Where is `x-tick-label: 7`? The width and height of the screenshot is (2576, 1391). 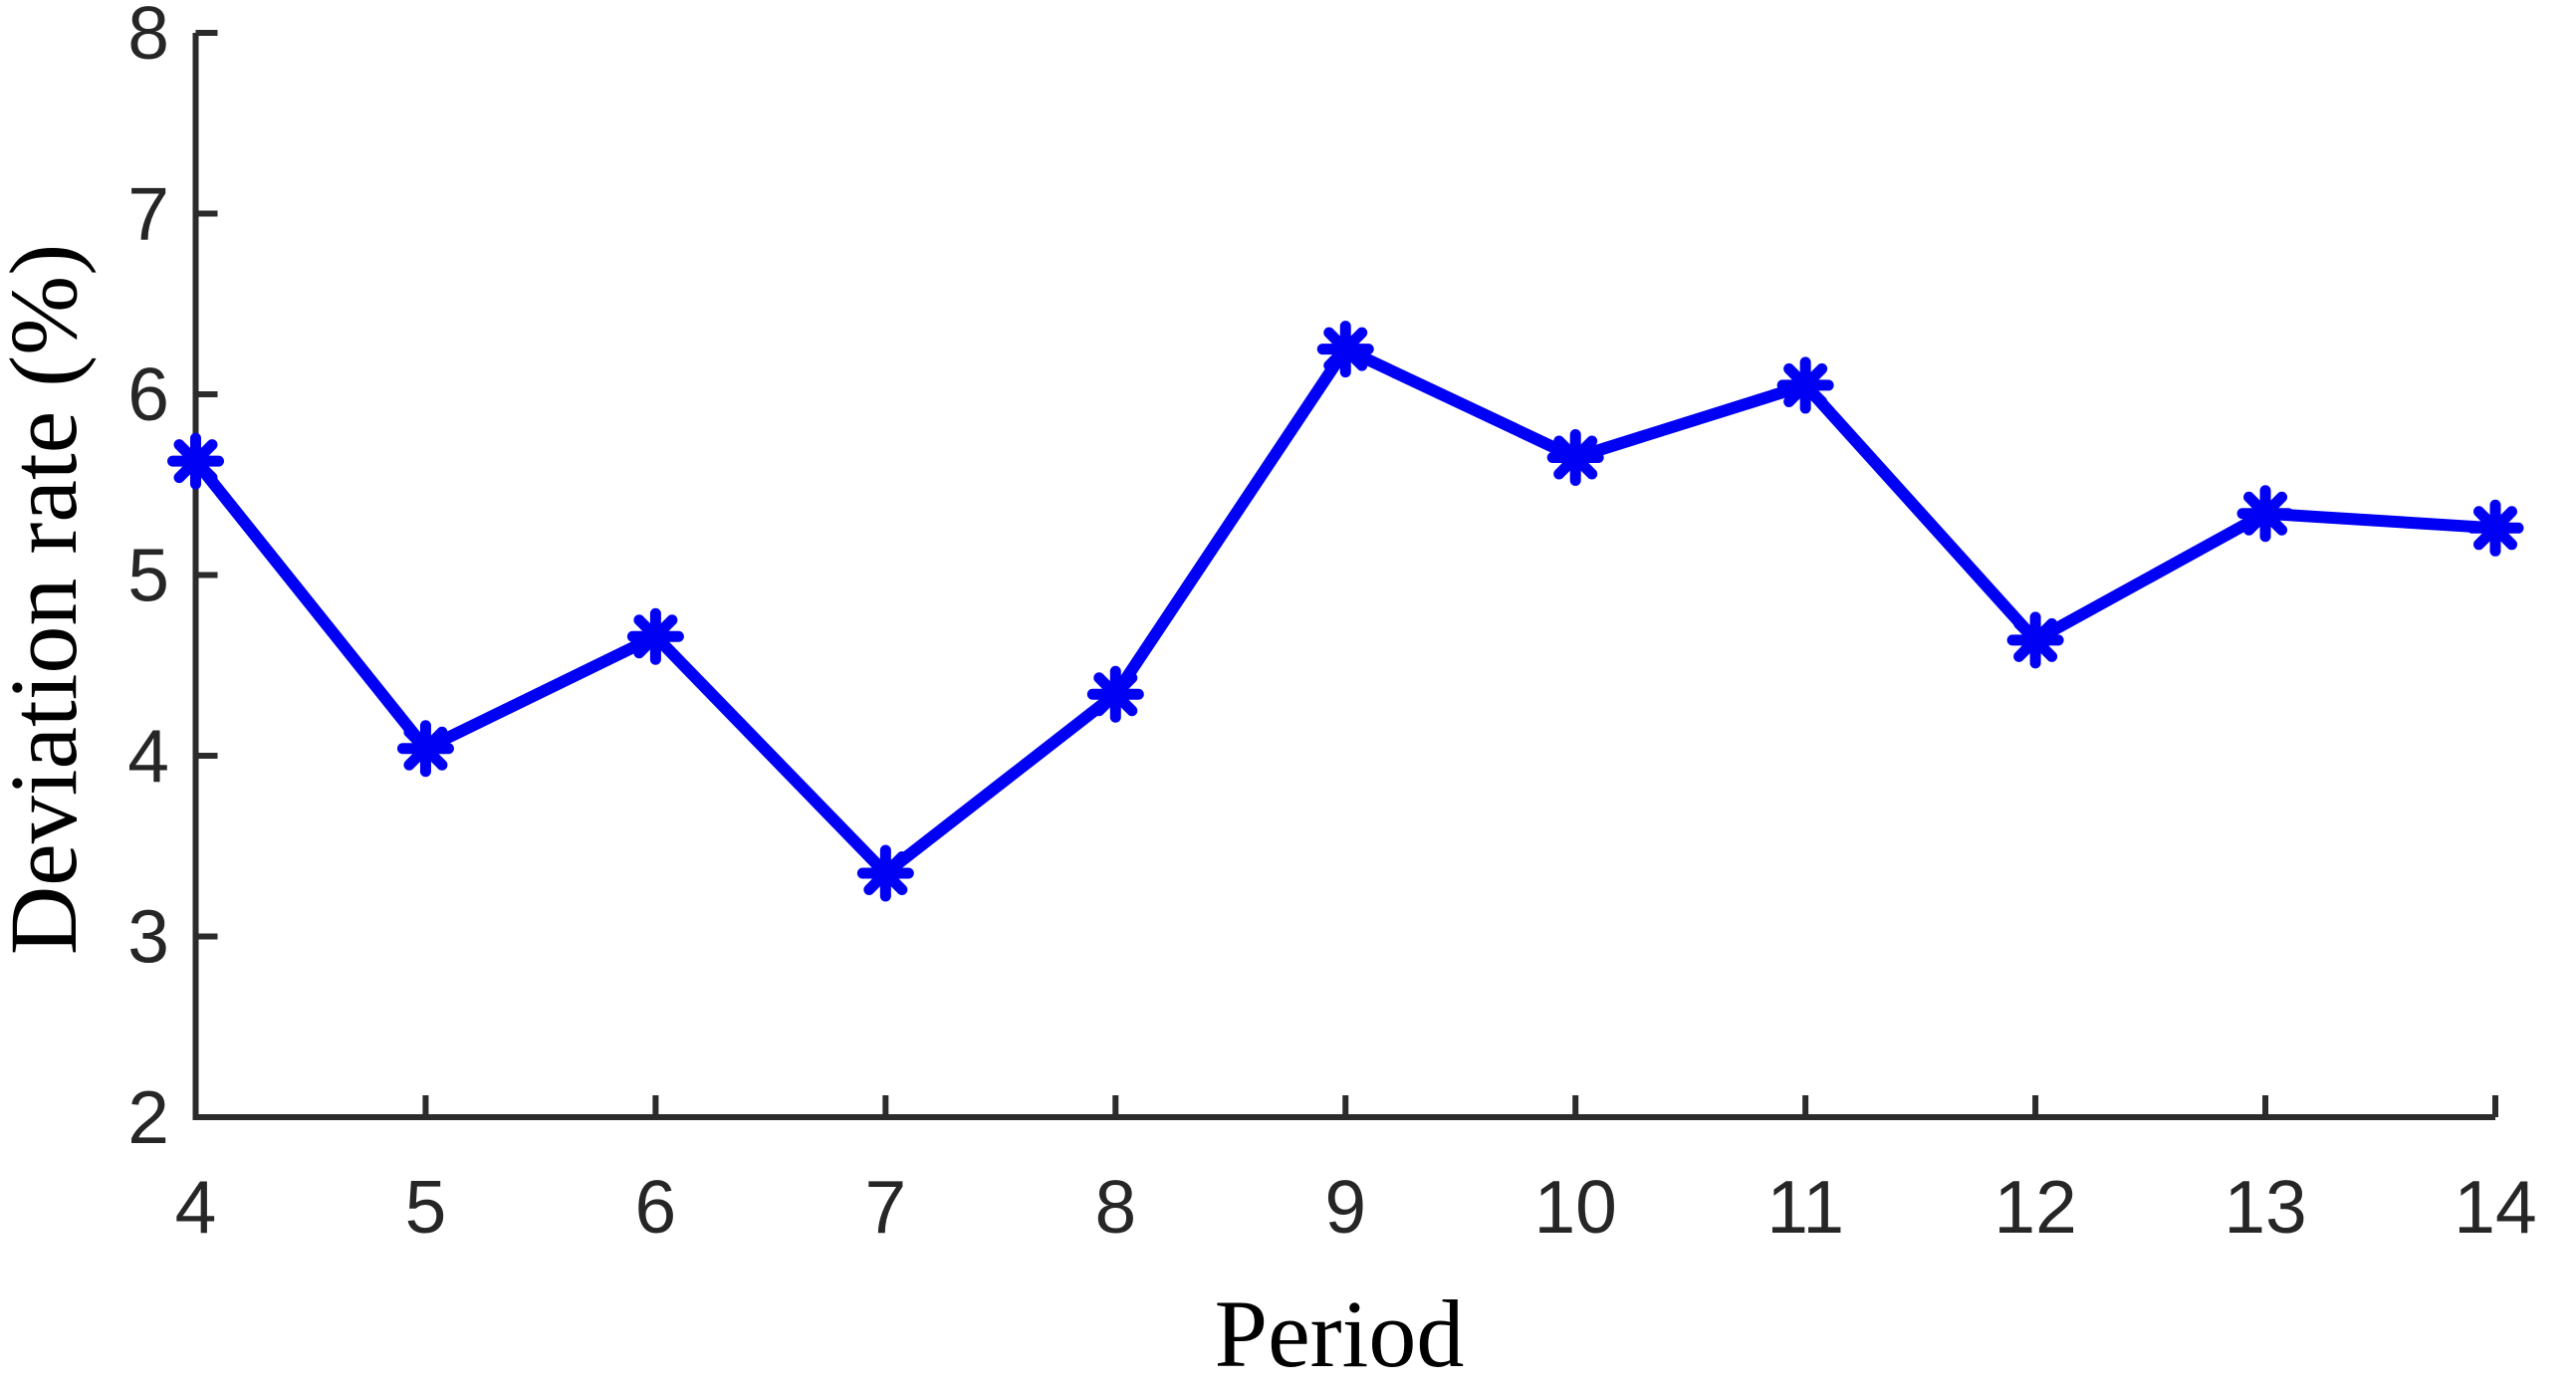
x-tick-label: 7 is located at coordinates (885, 1207).